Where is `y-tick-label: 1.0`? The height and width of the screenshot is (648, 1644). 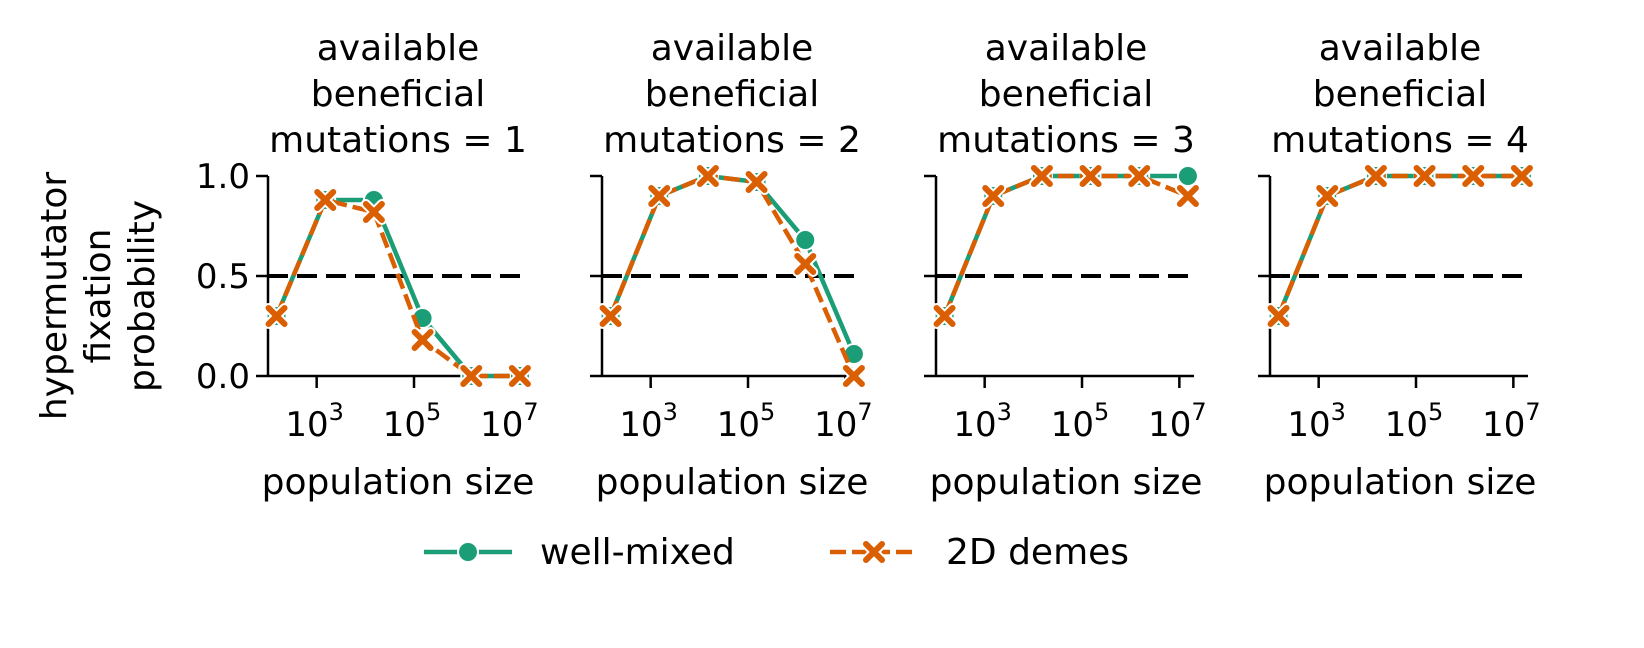 y-tick-label: 1.0 is located at coordinates (223, 177).